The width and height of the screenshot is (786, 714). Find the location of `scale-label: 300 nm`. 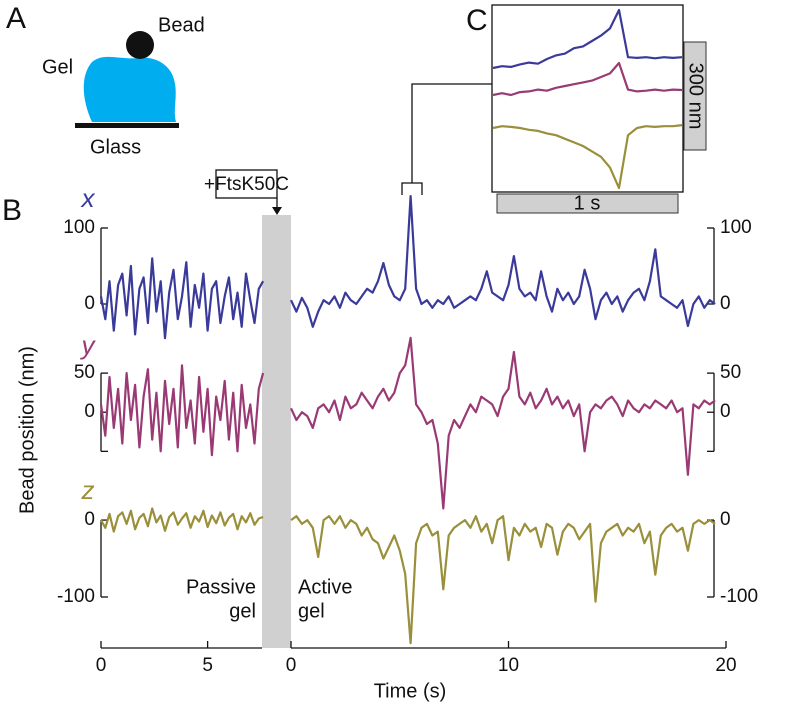

scale-label: 300 nm is located at coordinates (696, 96).